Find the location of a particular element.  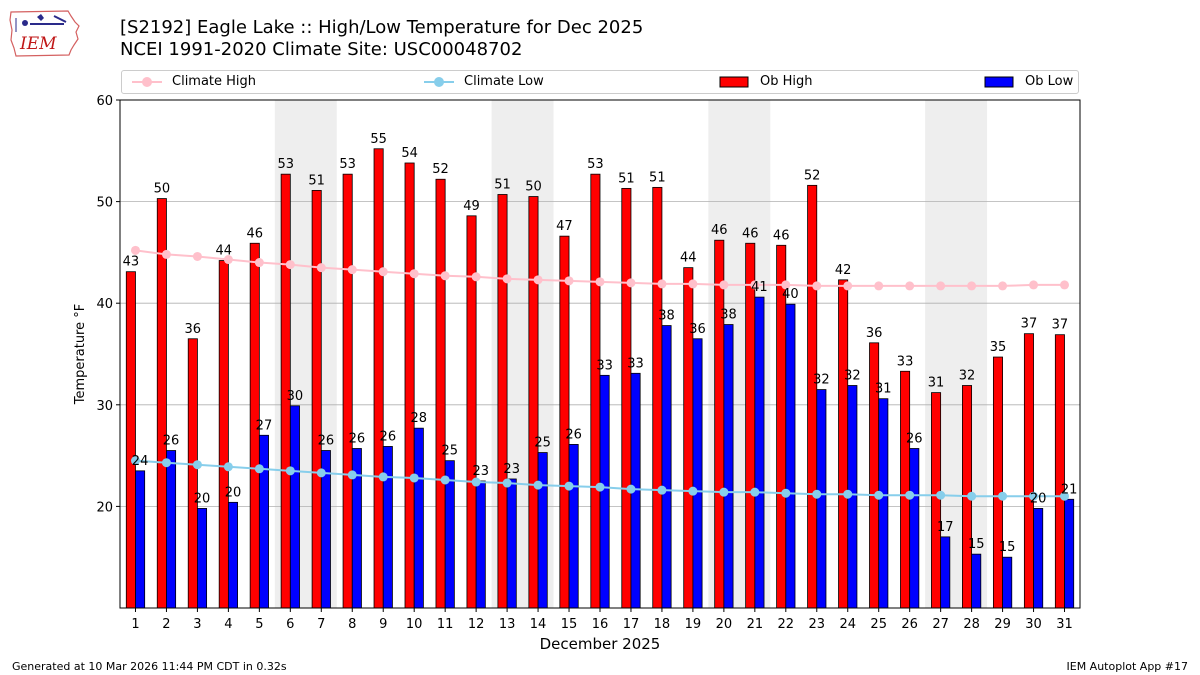

ob-low-label: 41 is located at coordinates (759, 287).